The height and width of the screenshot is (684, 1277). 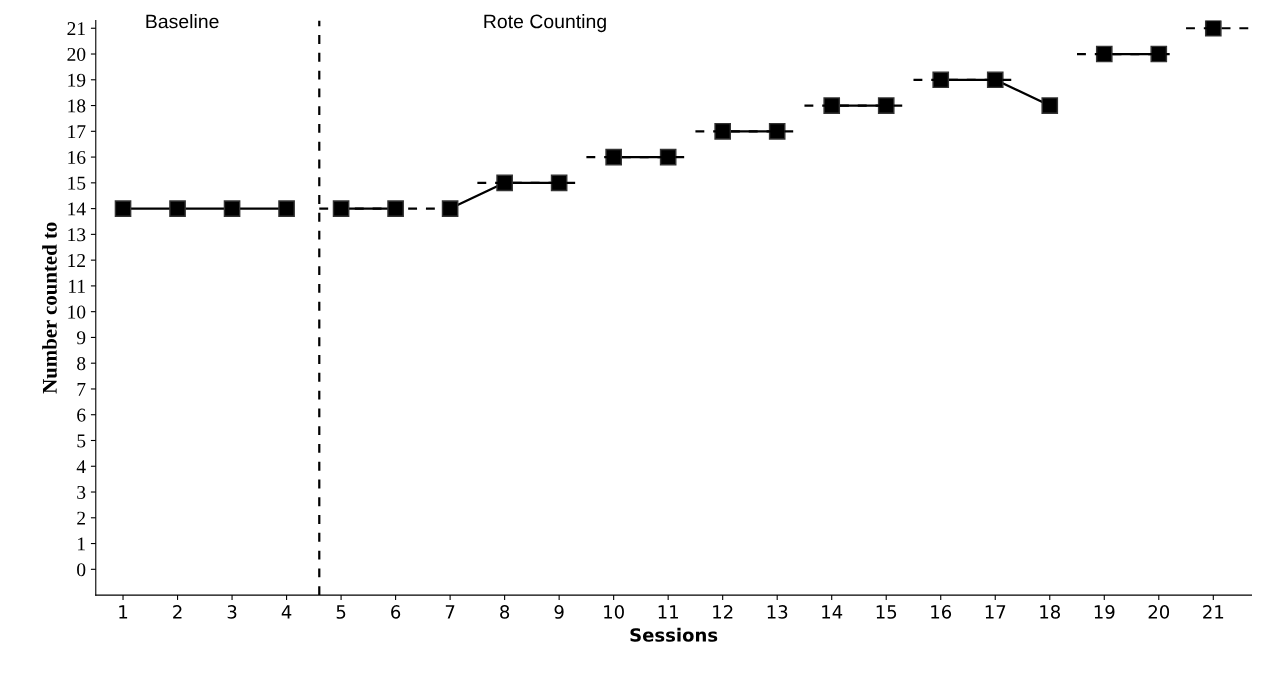 I want to click on x-tick-label: 19, so click(x=1104, y=612).